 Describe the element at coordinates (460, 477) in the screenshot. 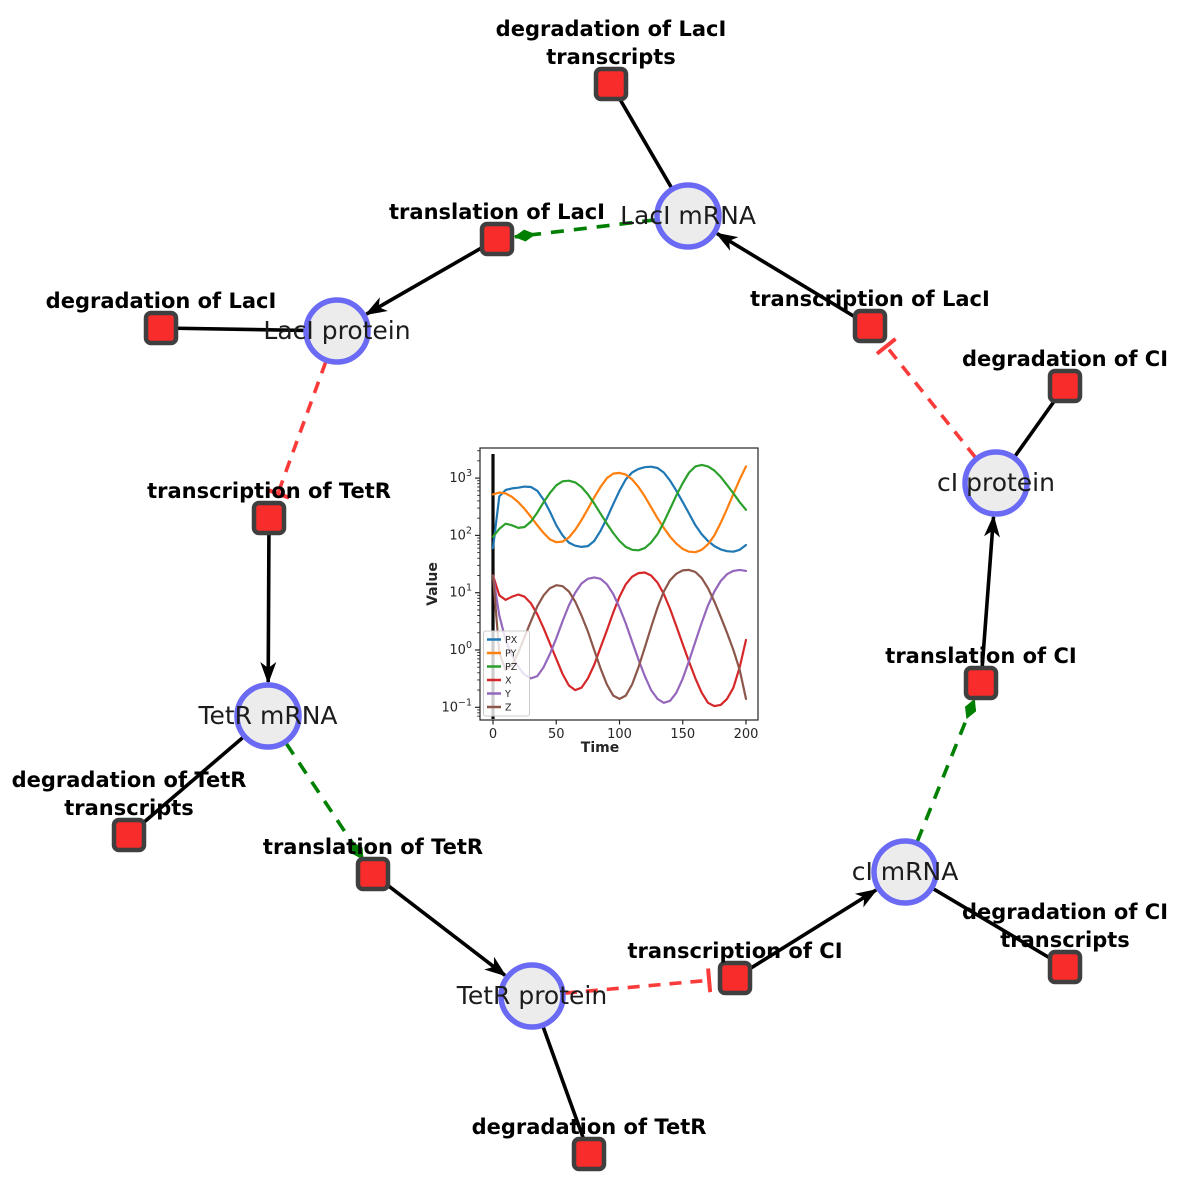

I see `y-tick-label-1e3: 10³` at that location.